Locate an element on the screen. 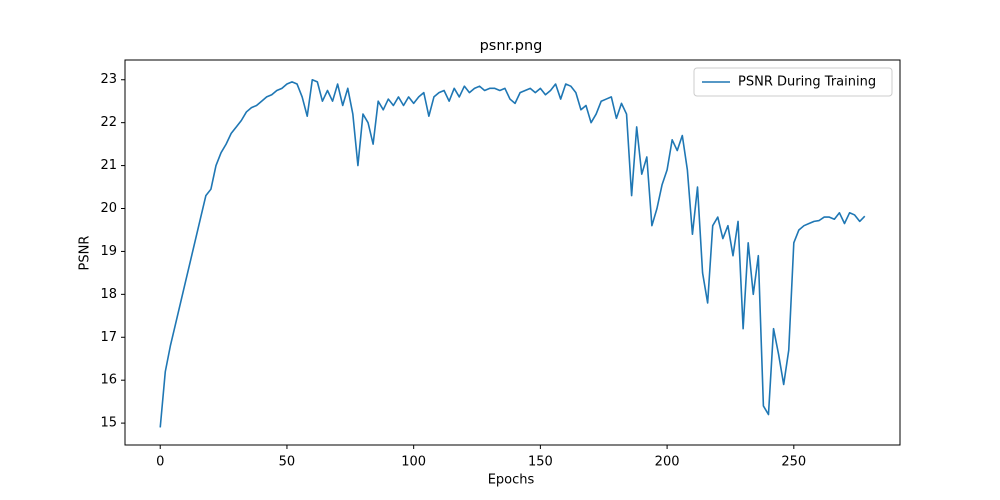 Image resolution: width=1000 pixels, height=500 pixels. legend-box is located at coordinates (793, 82).